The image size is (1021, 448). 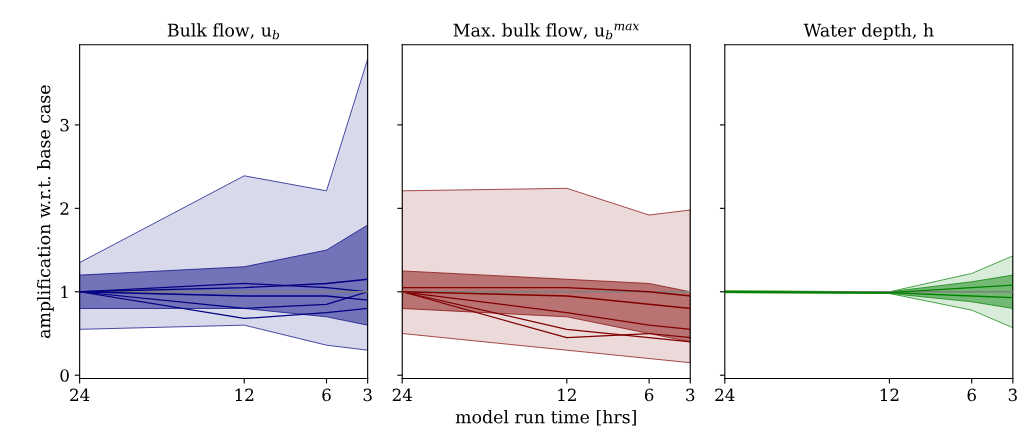 What do you see at coordinates (45, 212) in the screenshot?
I see `y-axis-title: amplification w.r.t. base case` at bounding box center [45, 212].